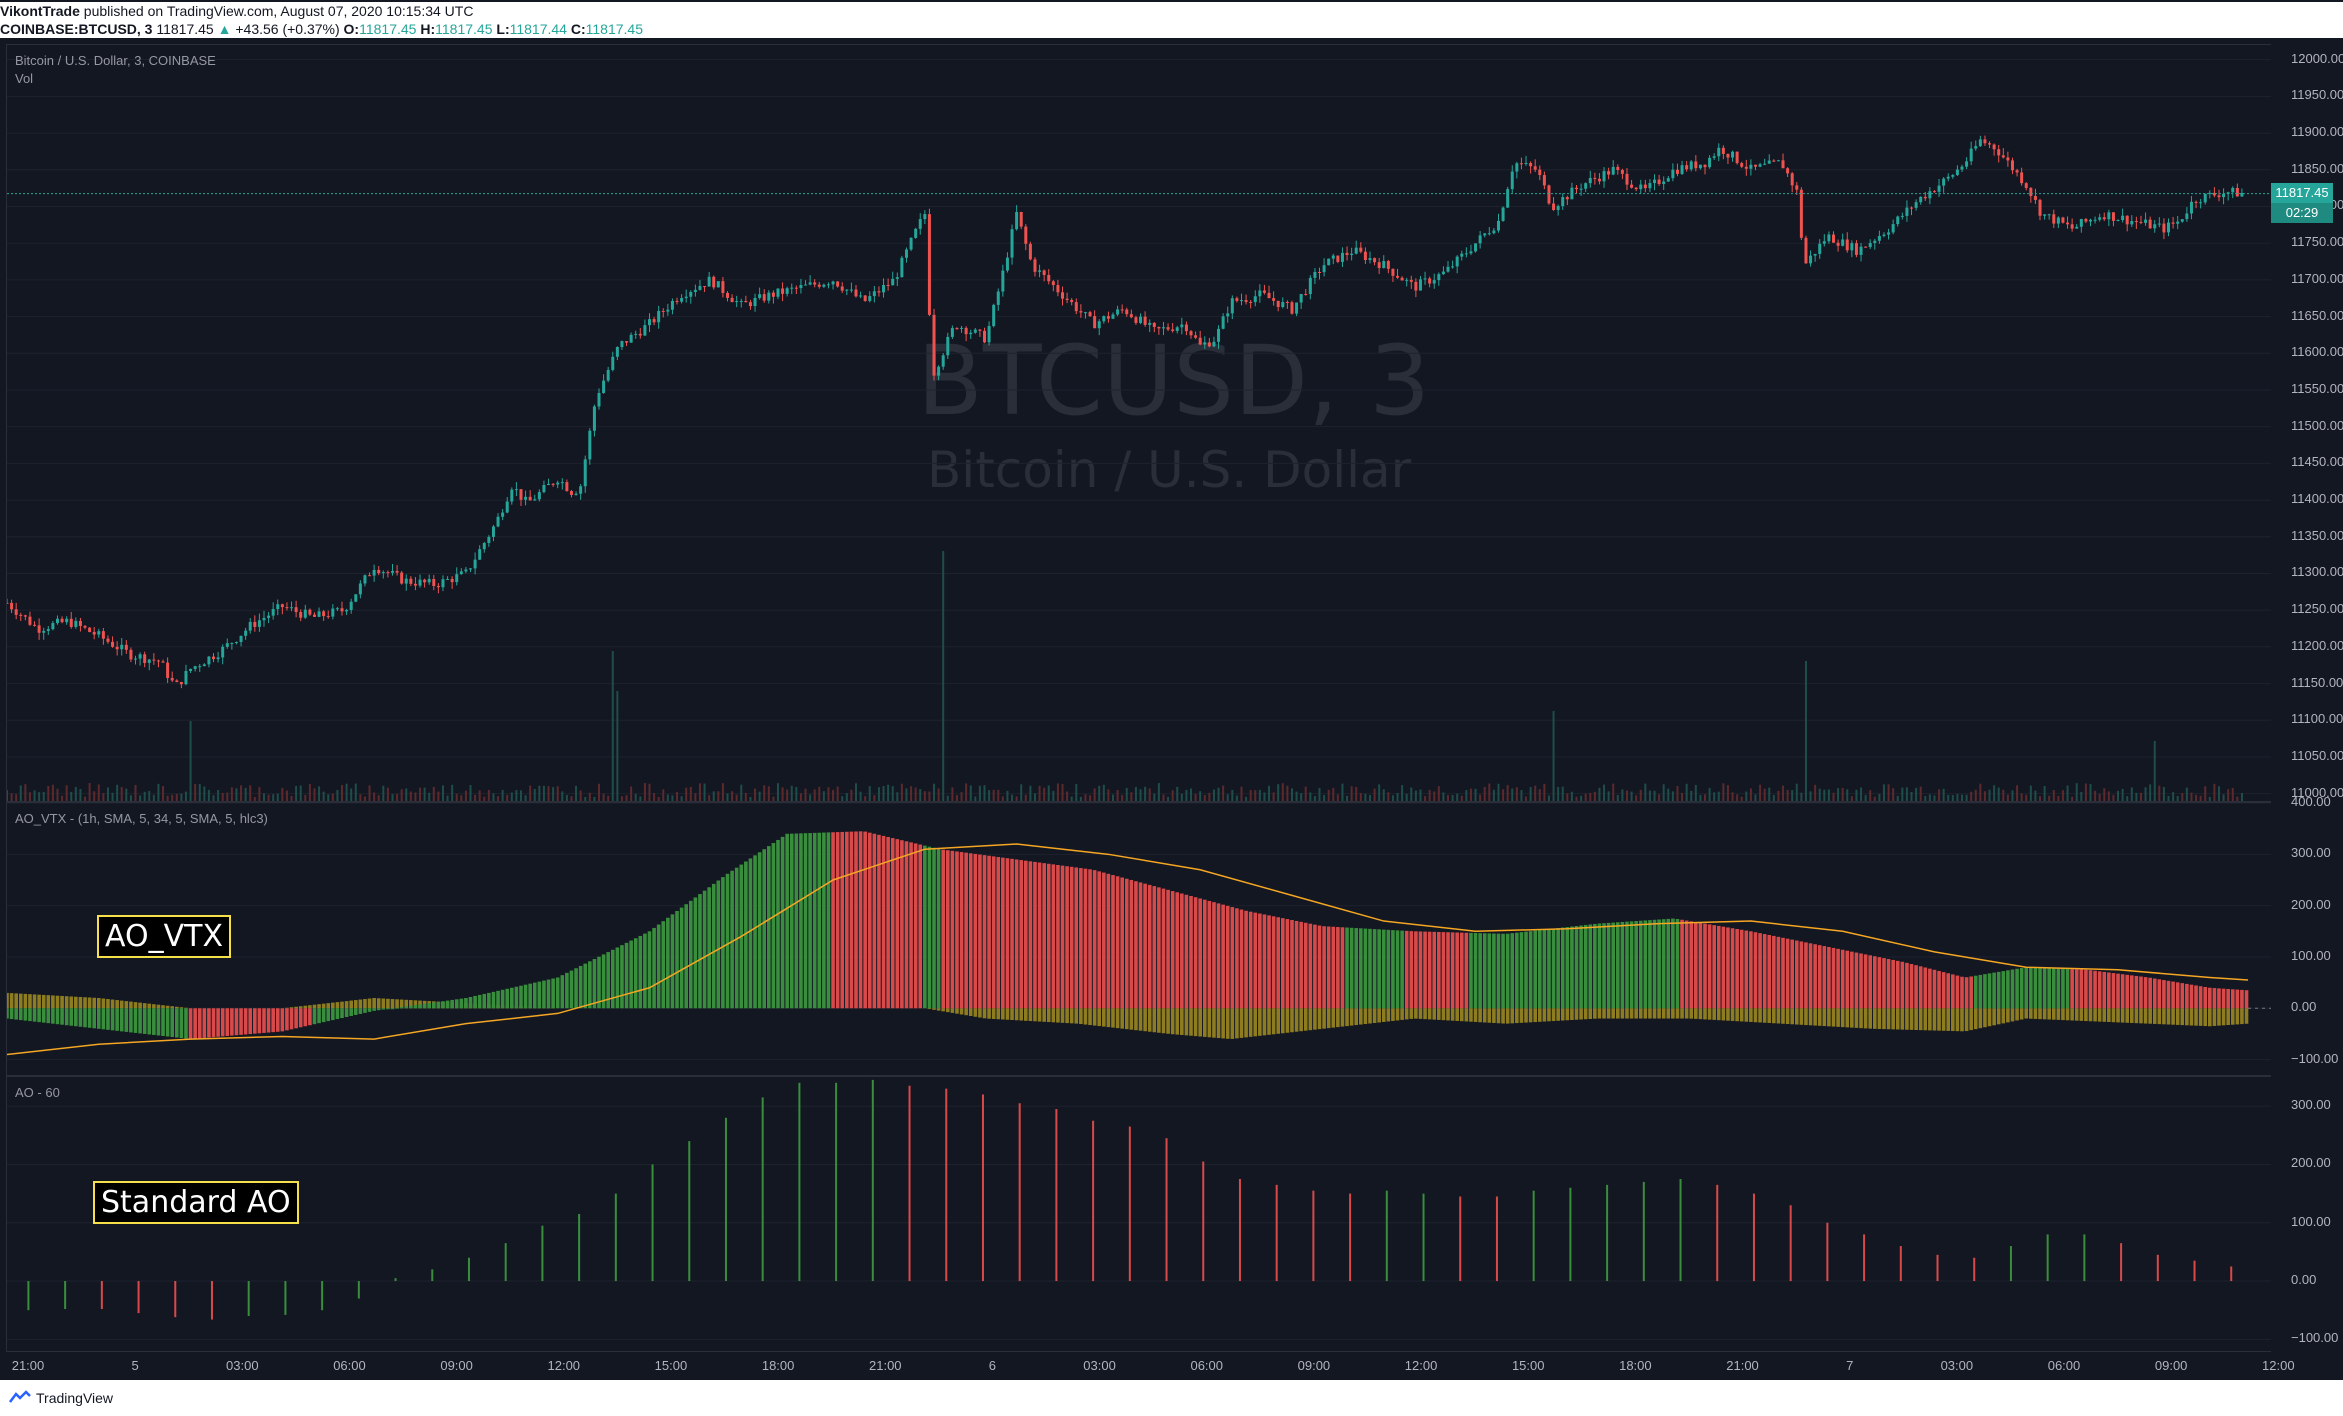 The width and height of the screenshot is (2343, 1416). What do you see at coordinates (138, 1297) in the screenshot?
I see `ao-bar` at bounding box center [138, 1297].